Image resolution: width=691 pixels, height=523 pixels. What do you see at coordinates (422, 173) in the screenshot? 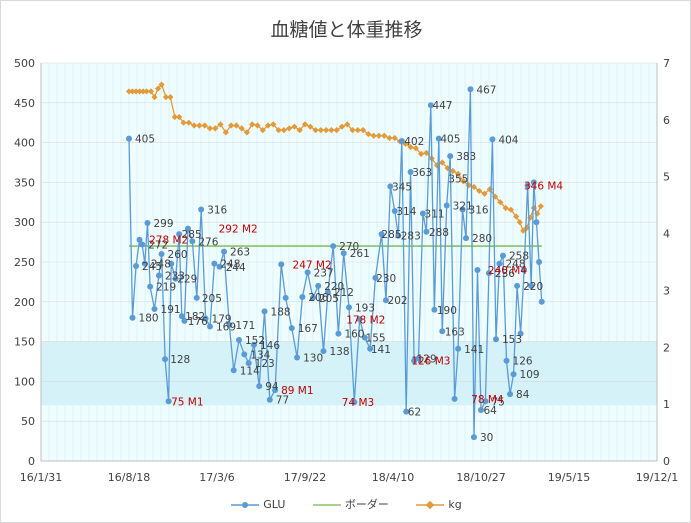
I see `glu-data-label: 363` at bounding box center [422, 173].